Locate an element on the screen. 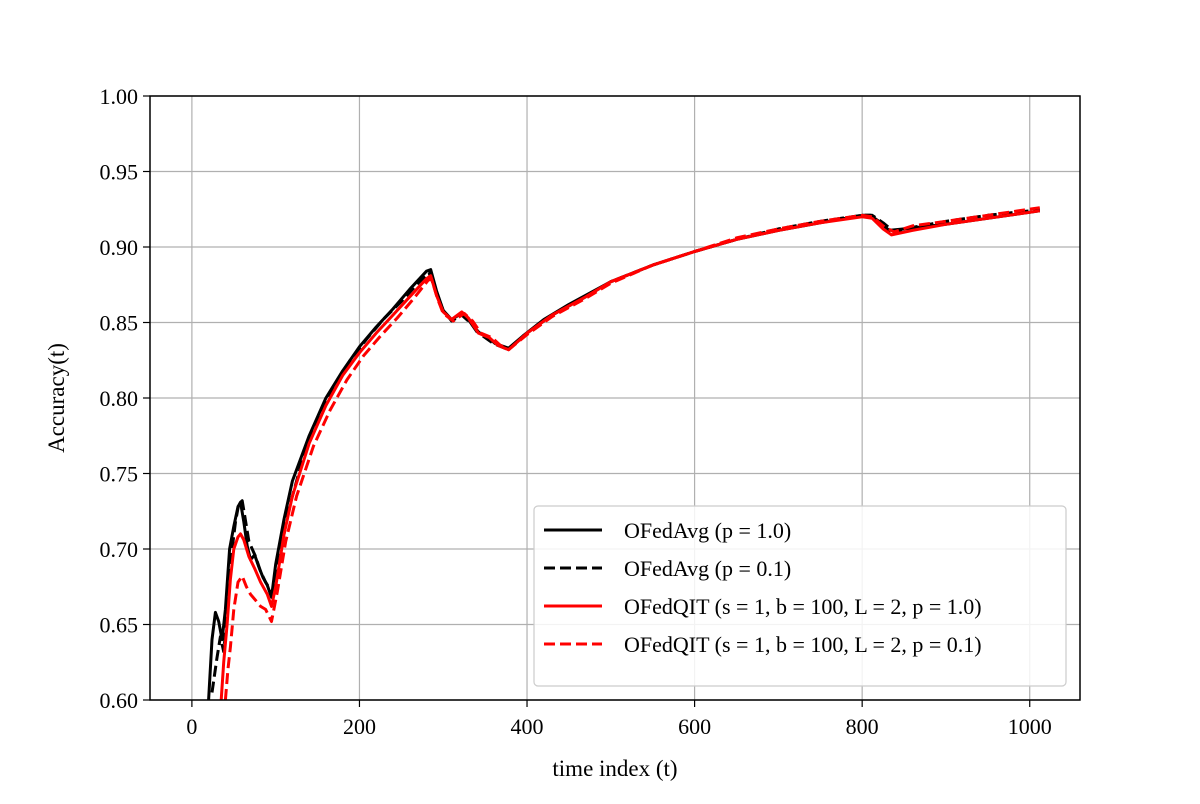  y-tick-label: 0.90 is located at coordinates (119, 247).